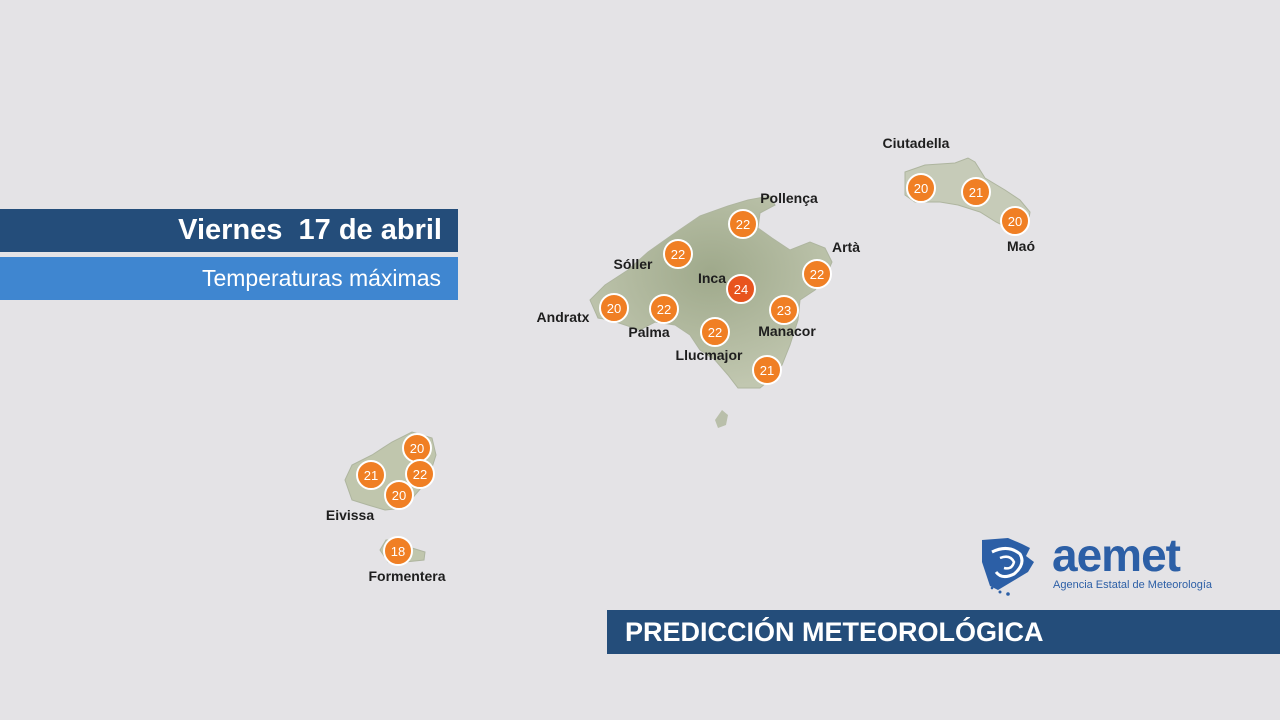 Image resolution: width=1280 pixels, height=720 pixels. Describe the element at coordinates (709, 355) in the screenshot. I see `place-label-llucmajor: Llucmajor` at that location.